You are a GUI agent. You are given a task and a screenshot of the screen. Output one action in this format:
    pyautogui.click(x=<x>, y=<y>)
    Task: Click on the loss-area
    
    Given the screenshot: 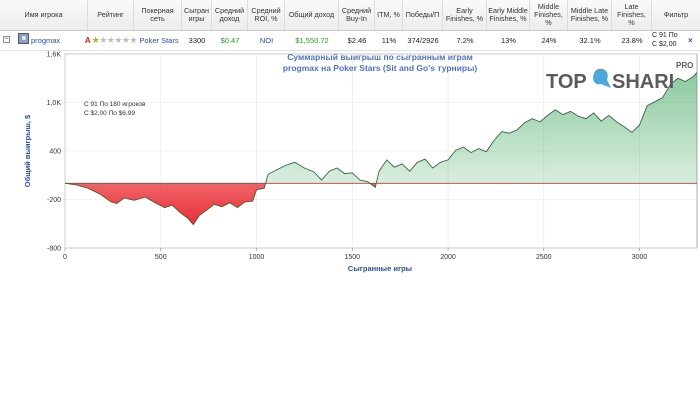 What is the action you would take?
    pyautogui.click(x=221, y=204)
    